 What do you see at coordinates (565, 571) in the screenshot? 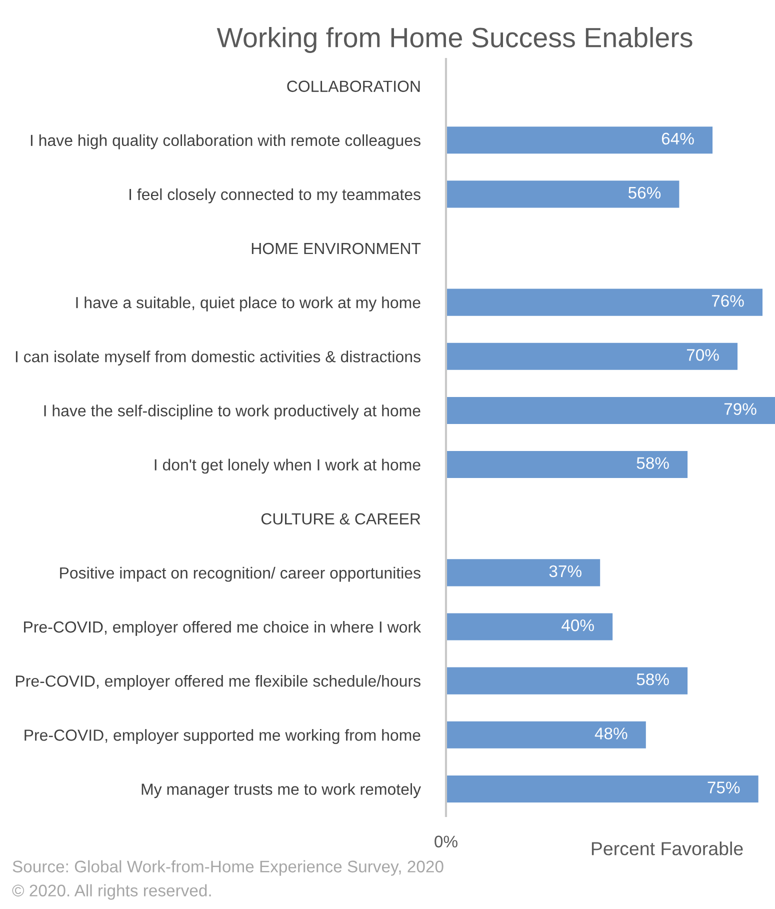
I see `data-label: 37%` at bounding box center [565, 571].